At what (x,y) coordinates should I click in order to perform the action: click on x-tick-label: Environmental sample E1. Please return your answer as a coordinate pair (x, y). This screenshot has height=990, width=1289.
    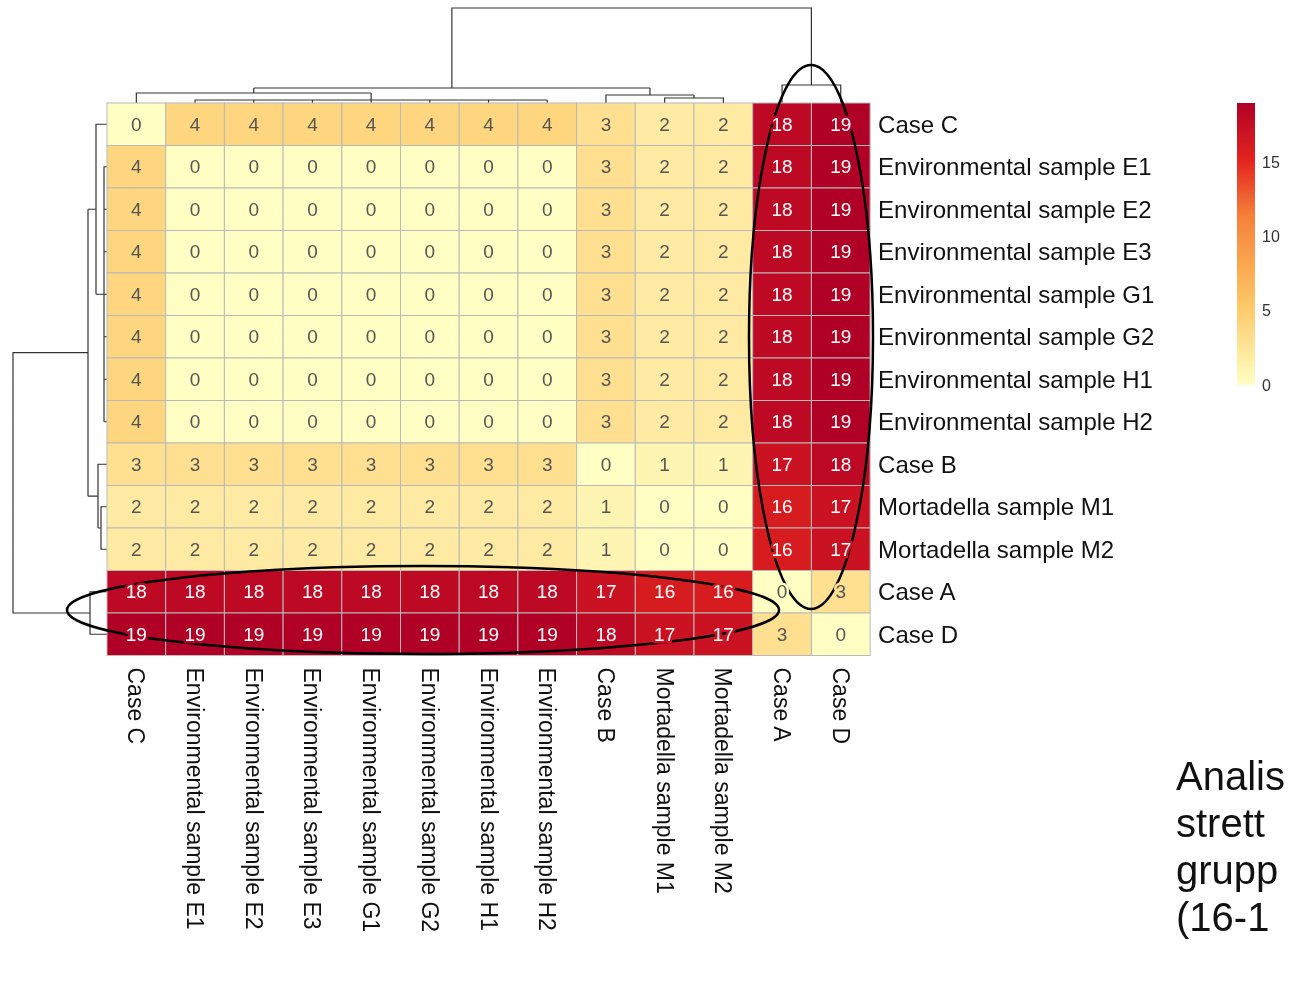
    Looking at the image, I should click on (195, 798).